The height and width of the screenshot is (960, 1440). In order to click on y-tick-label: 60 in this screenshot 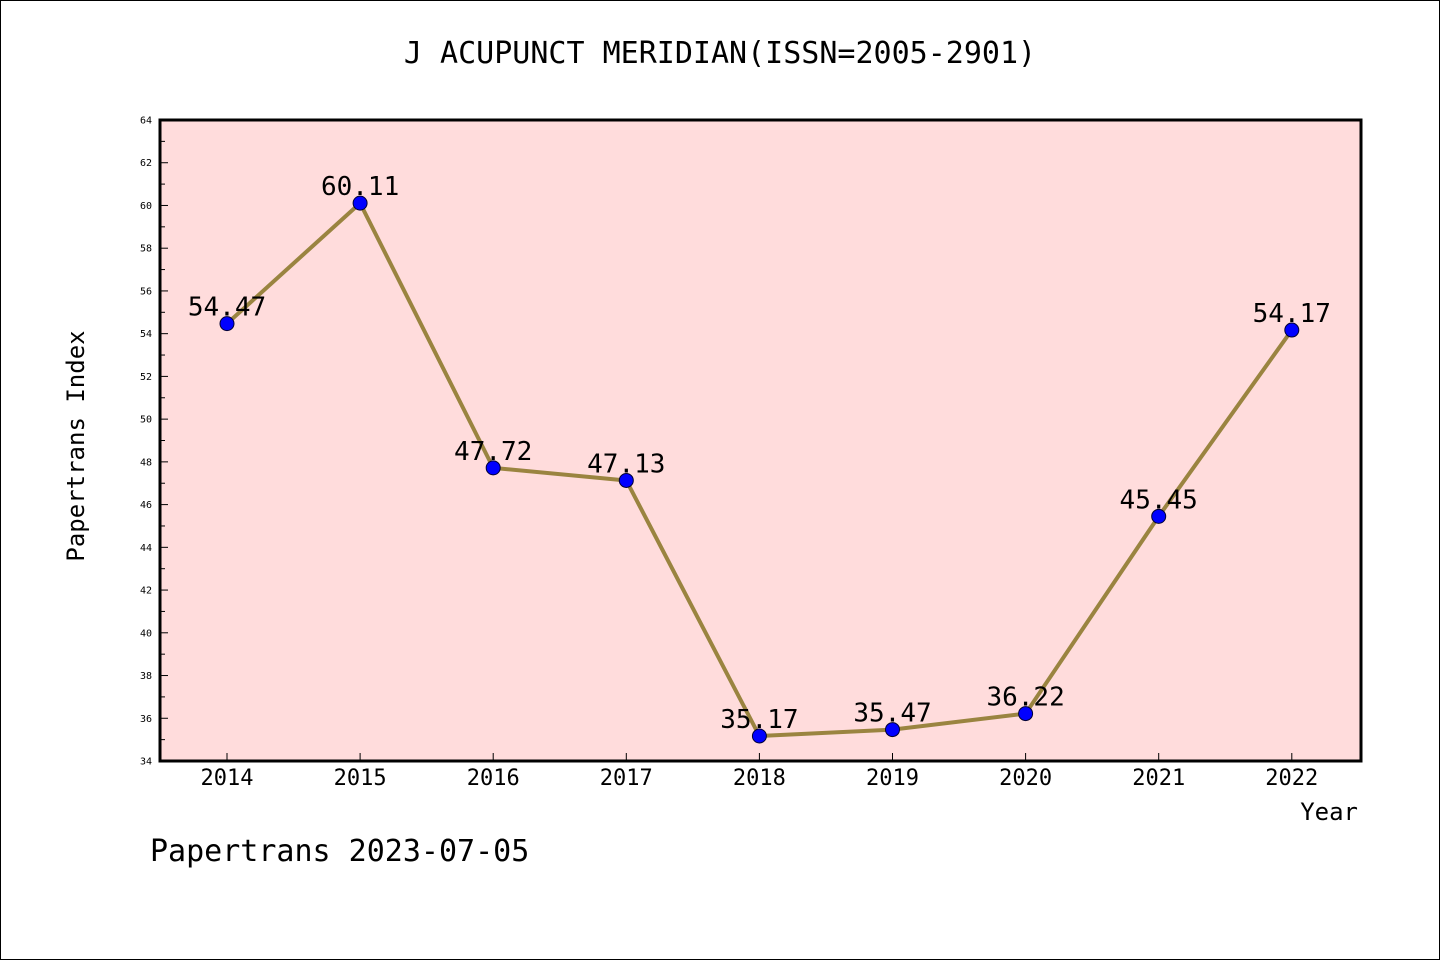, I will do `click(146, 206)`.